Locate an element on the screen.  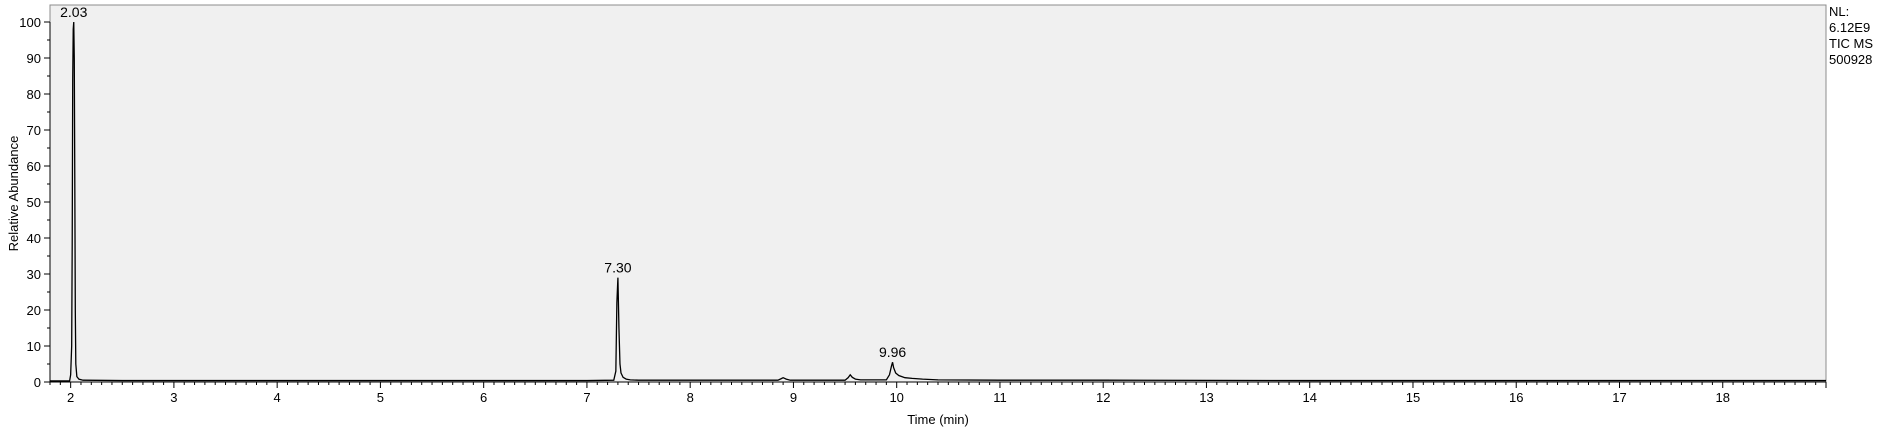
x-tick-label: 2 is located at coordinates (70, 397).